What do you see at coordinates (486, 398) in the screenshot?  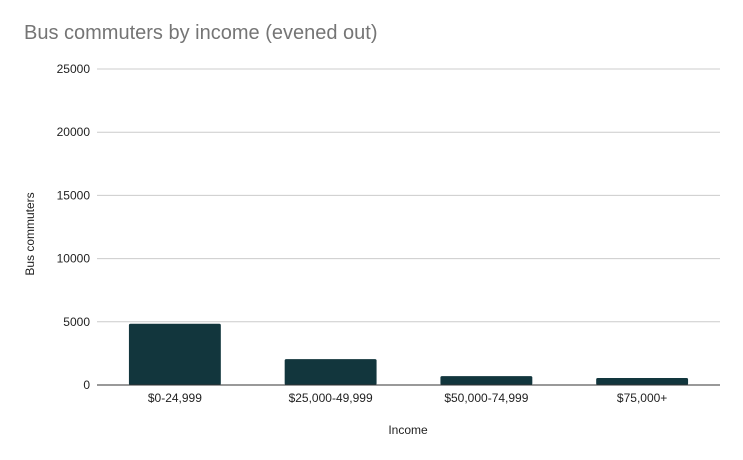 I see `x-tick-label: $50,000-74,999` at bounding box center [486, 398].